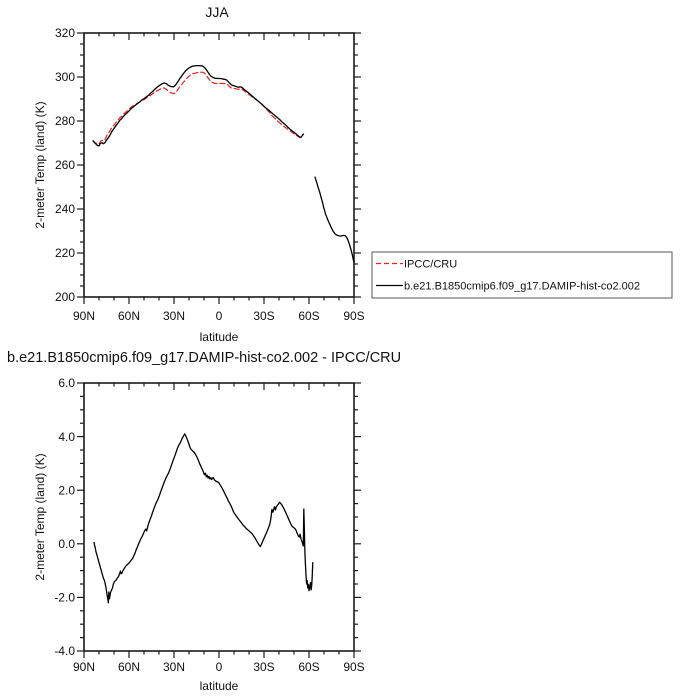 The width and height of the screenshot is (700, 700). Describe the element at coordinates (65, 253) in the screenshot. I see `y-tick-label: 220` at that location.